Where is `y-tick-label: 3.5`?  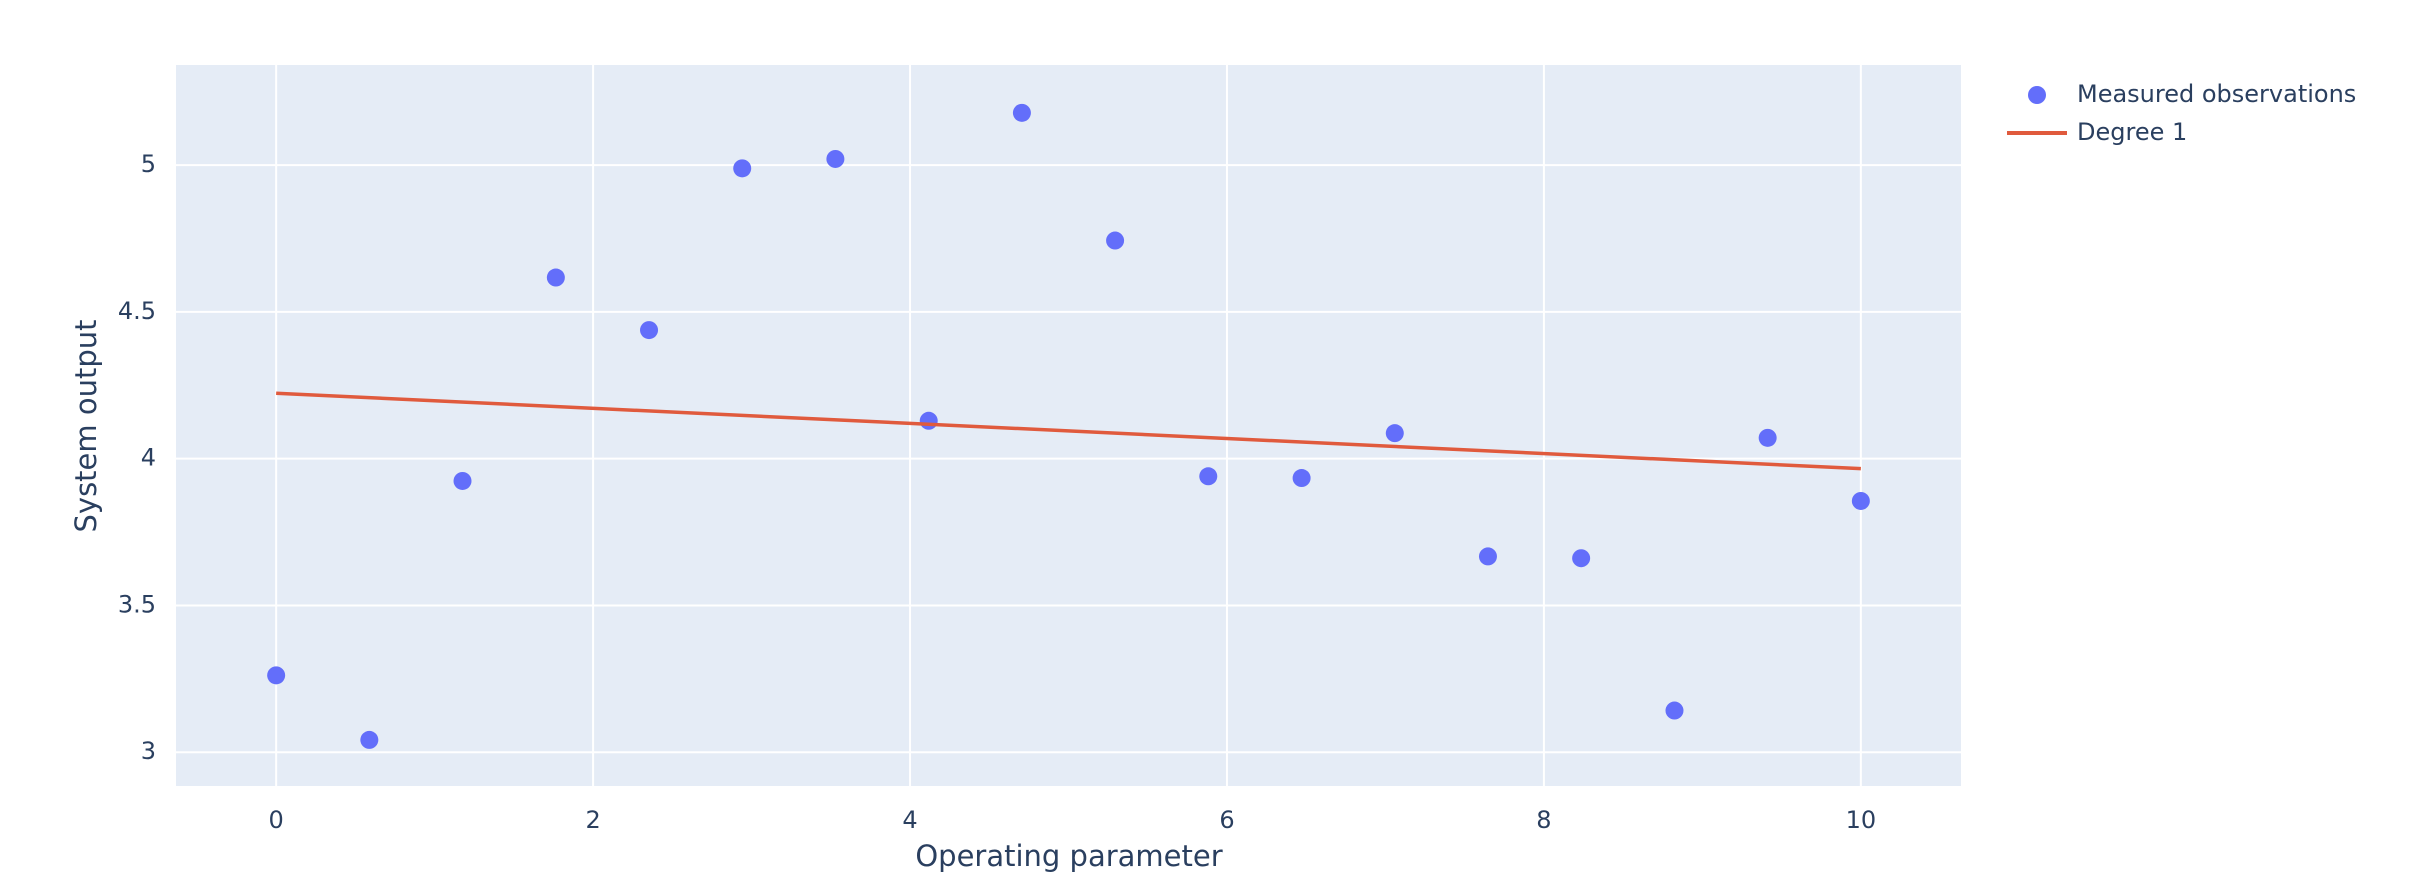 y-tick-label: 3.5 is located at coordinates (137, 604).